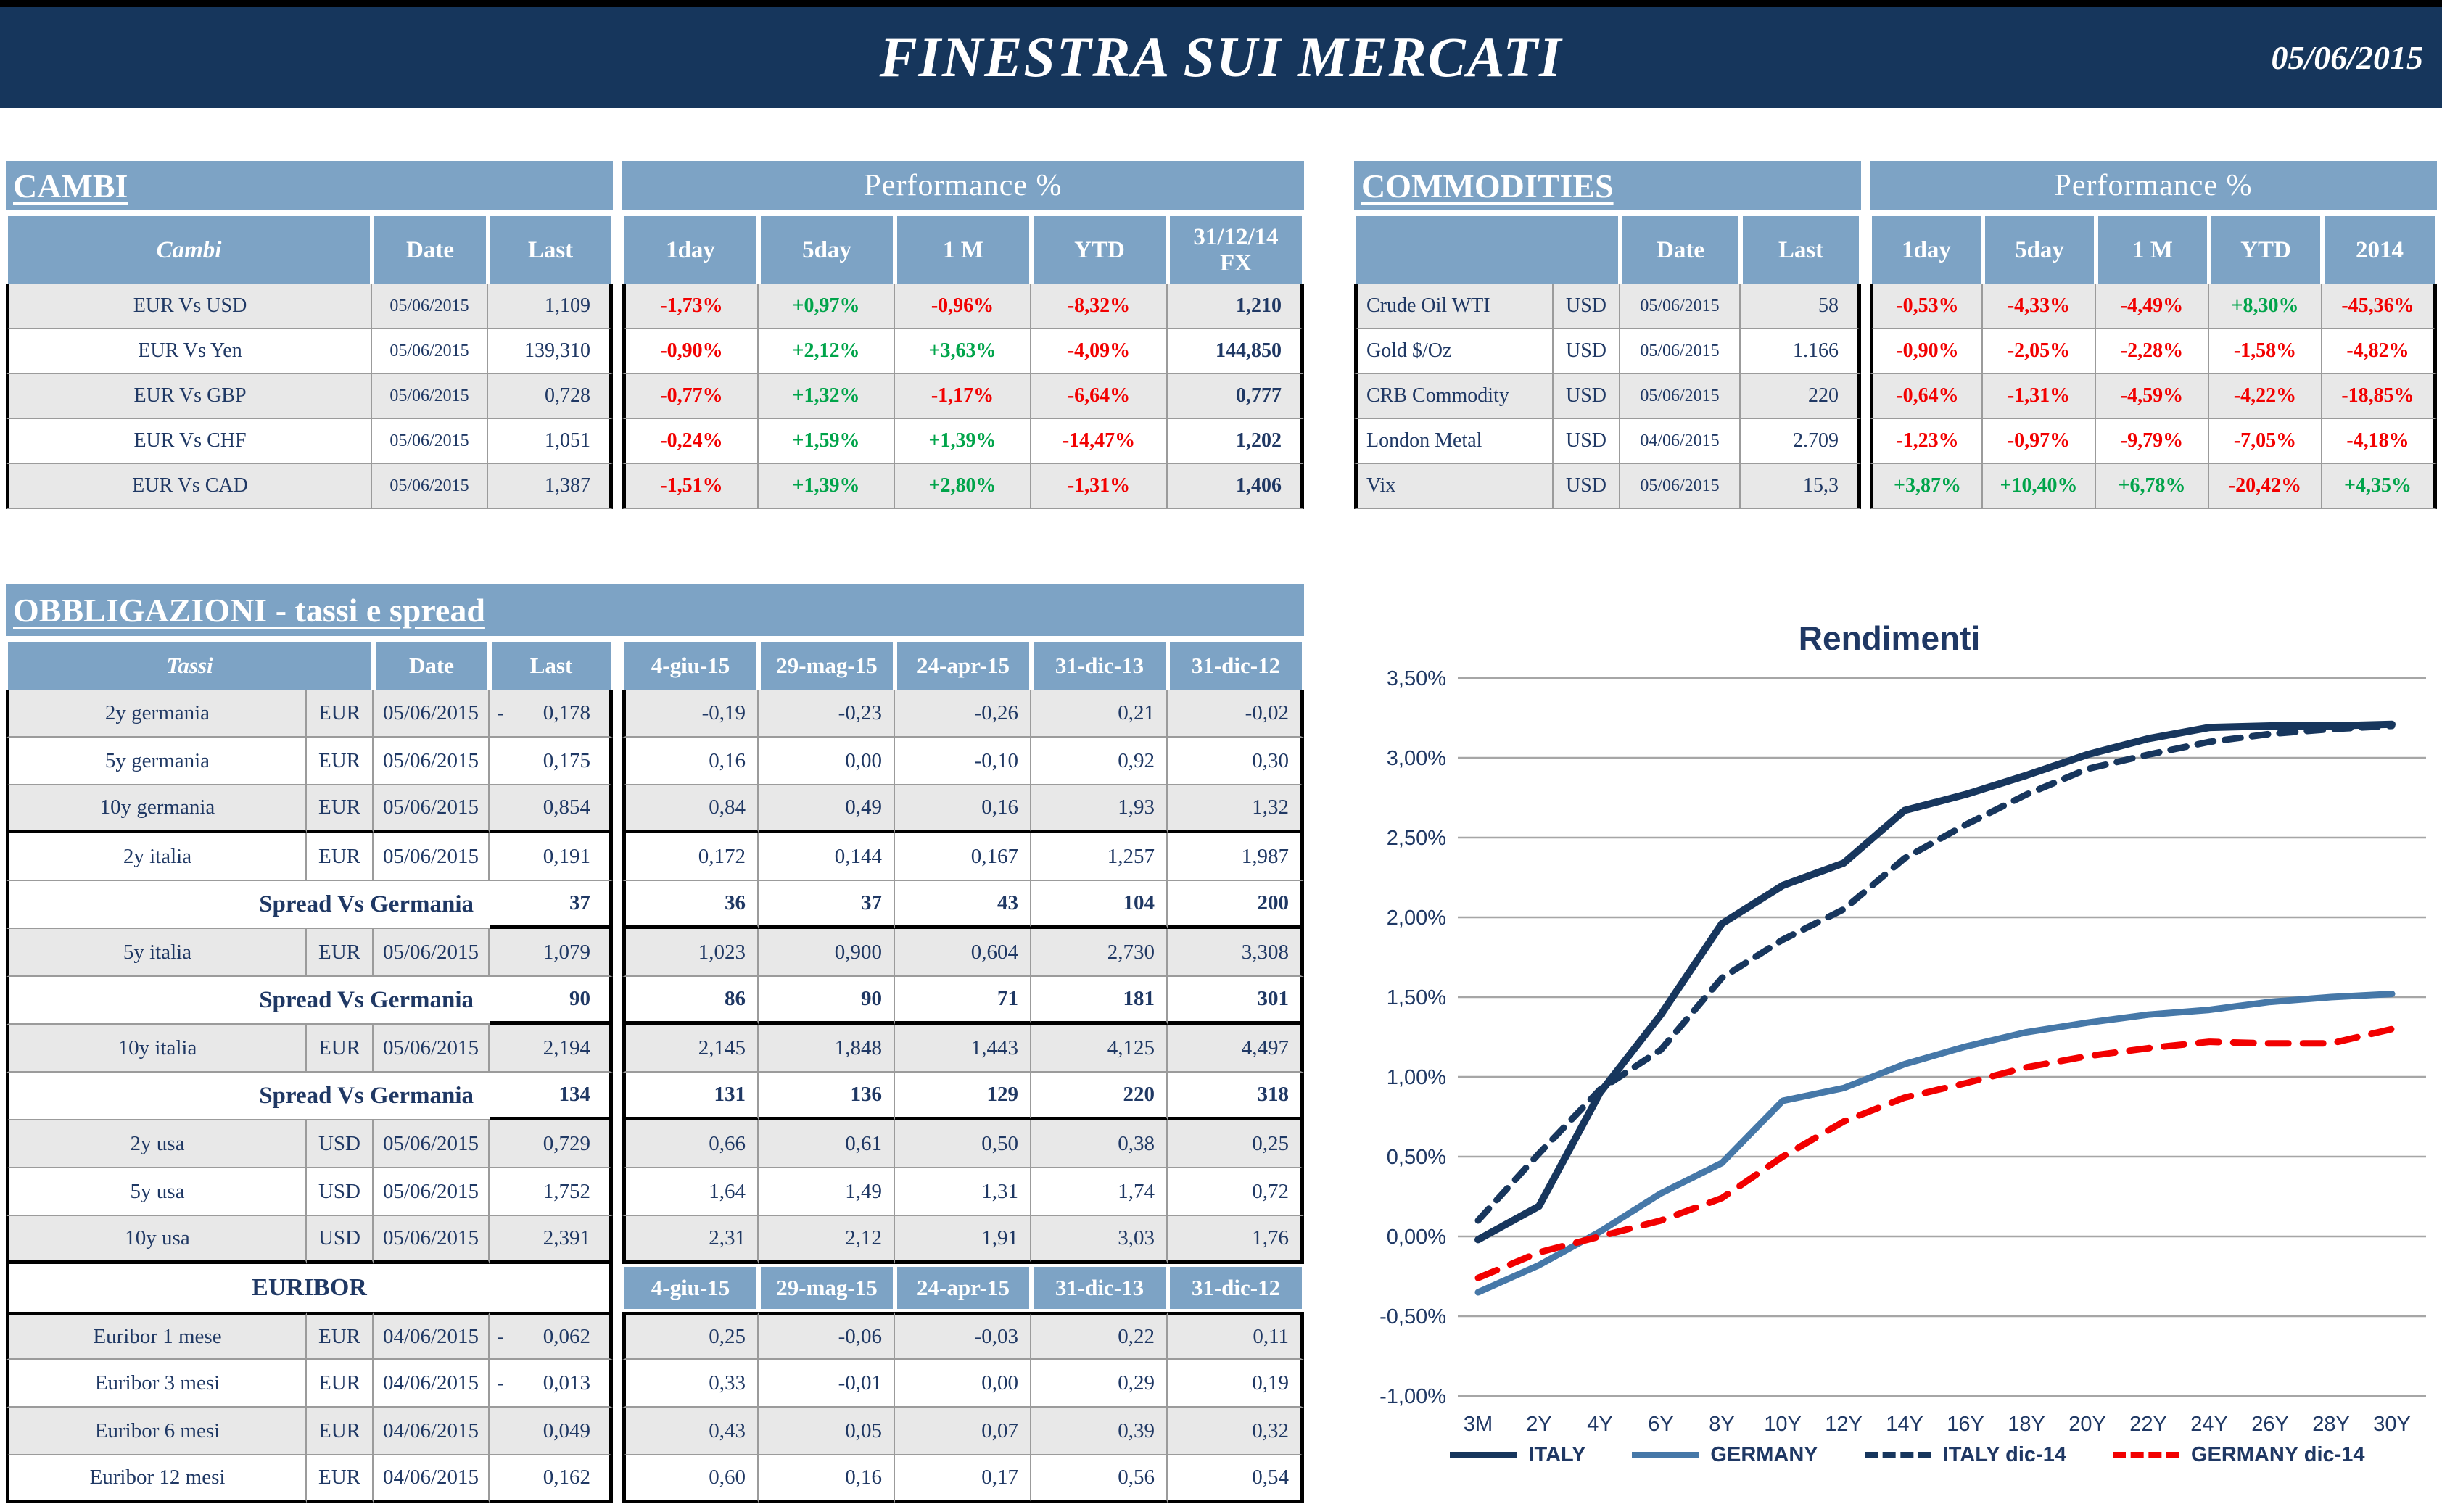  Describe the element at coordinates (690, 761) in the screenshot. I see `val-4giu15: 0,16` at that location.